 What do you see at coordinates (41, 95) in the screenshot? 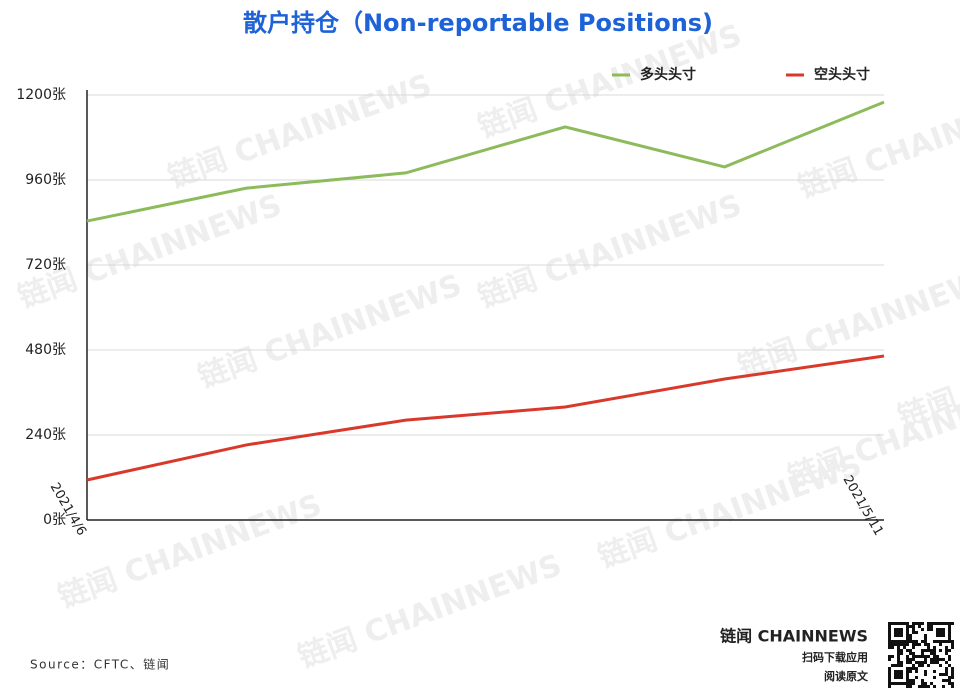
I see `y-tick-label: 1200张` at bounding box center [41, 95].